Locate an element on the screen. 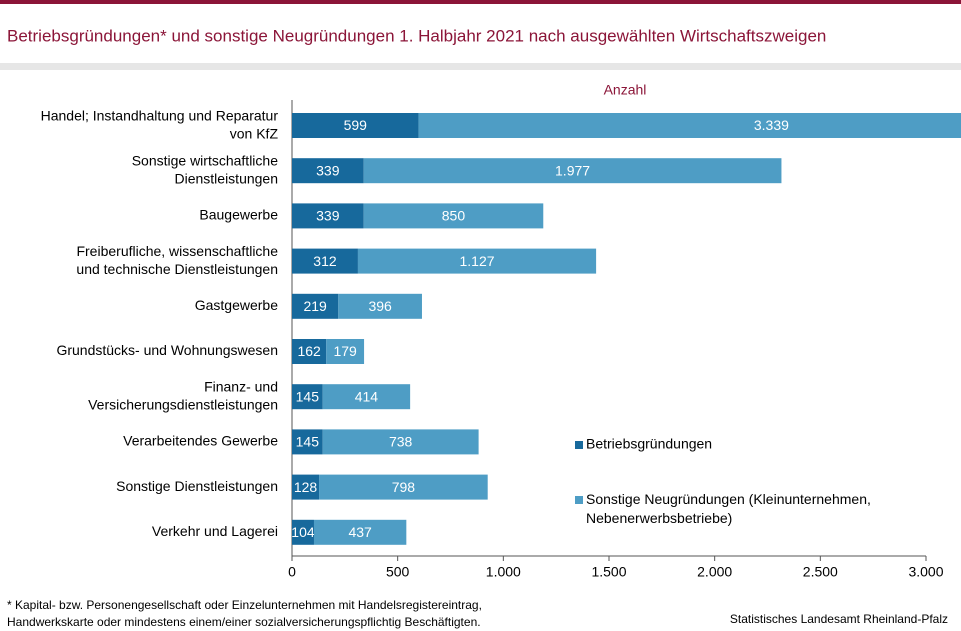 Image resolution: width=961 pixels, height=631 pixels. x-tick-label: 0 is located at coordinates (292, 572).